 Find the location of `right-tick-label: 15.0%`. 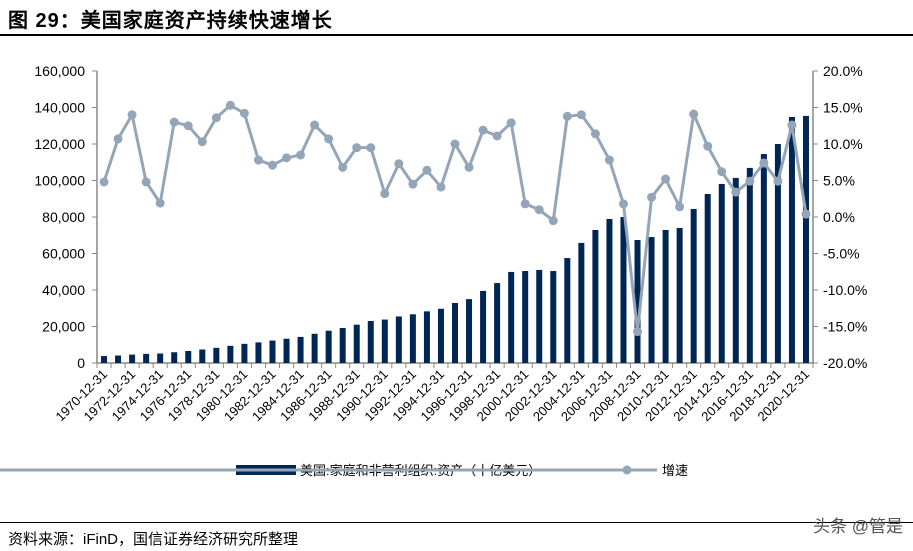

right-tick-label: 15.0% is located at coordinates (843, 108).